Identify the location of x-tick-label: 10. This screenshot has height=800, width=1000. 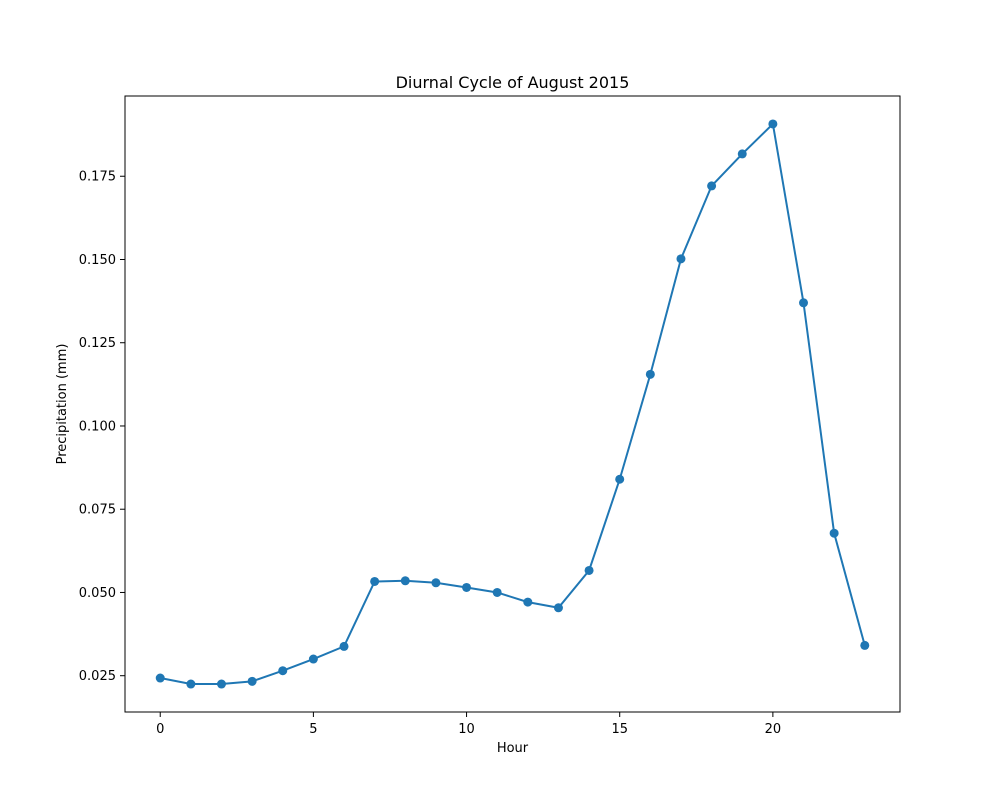
(466, 729).